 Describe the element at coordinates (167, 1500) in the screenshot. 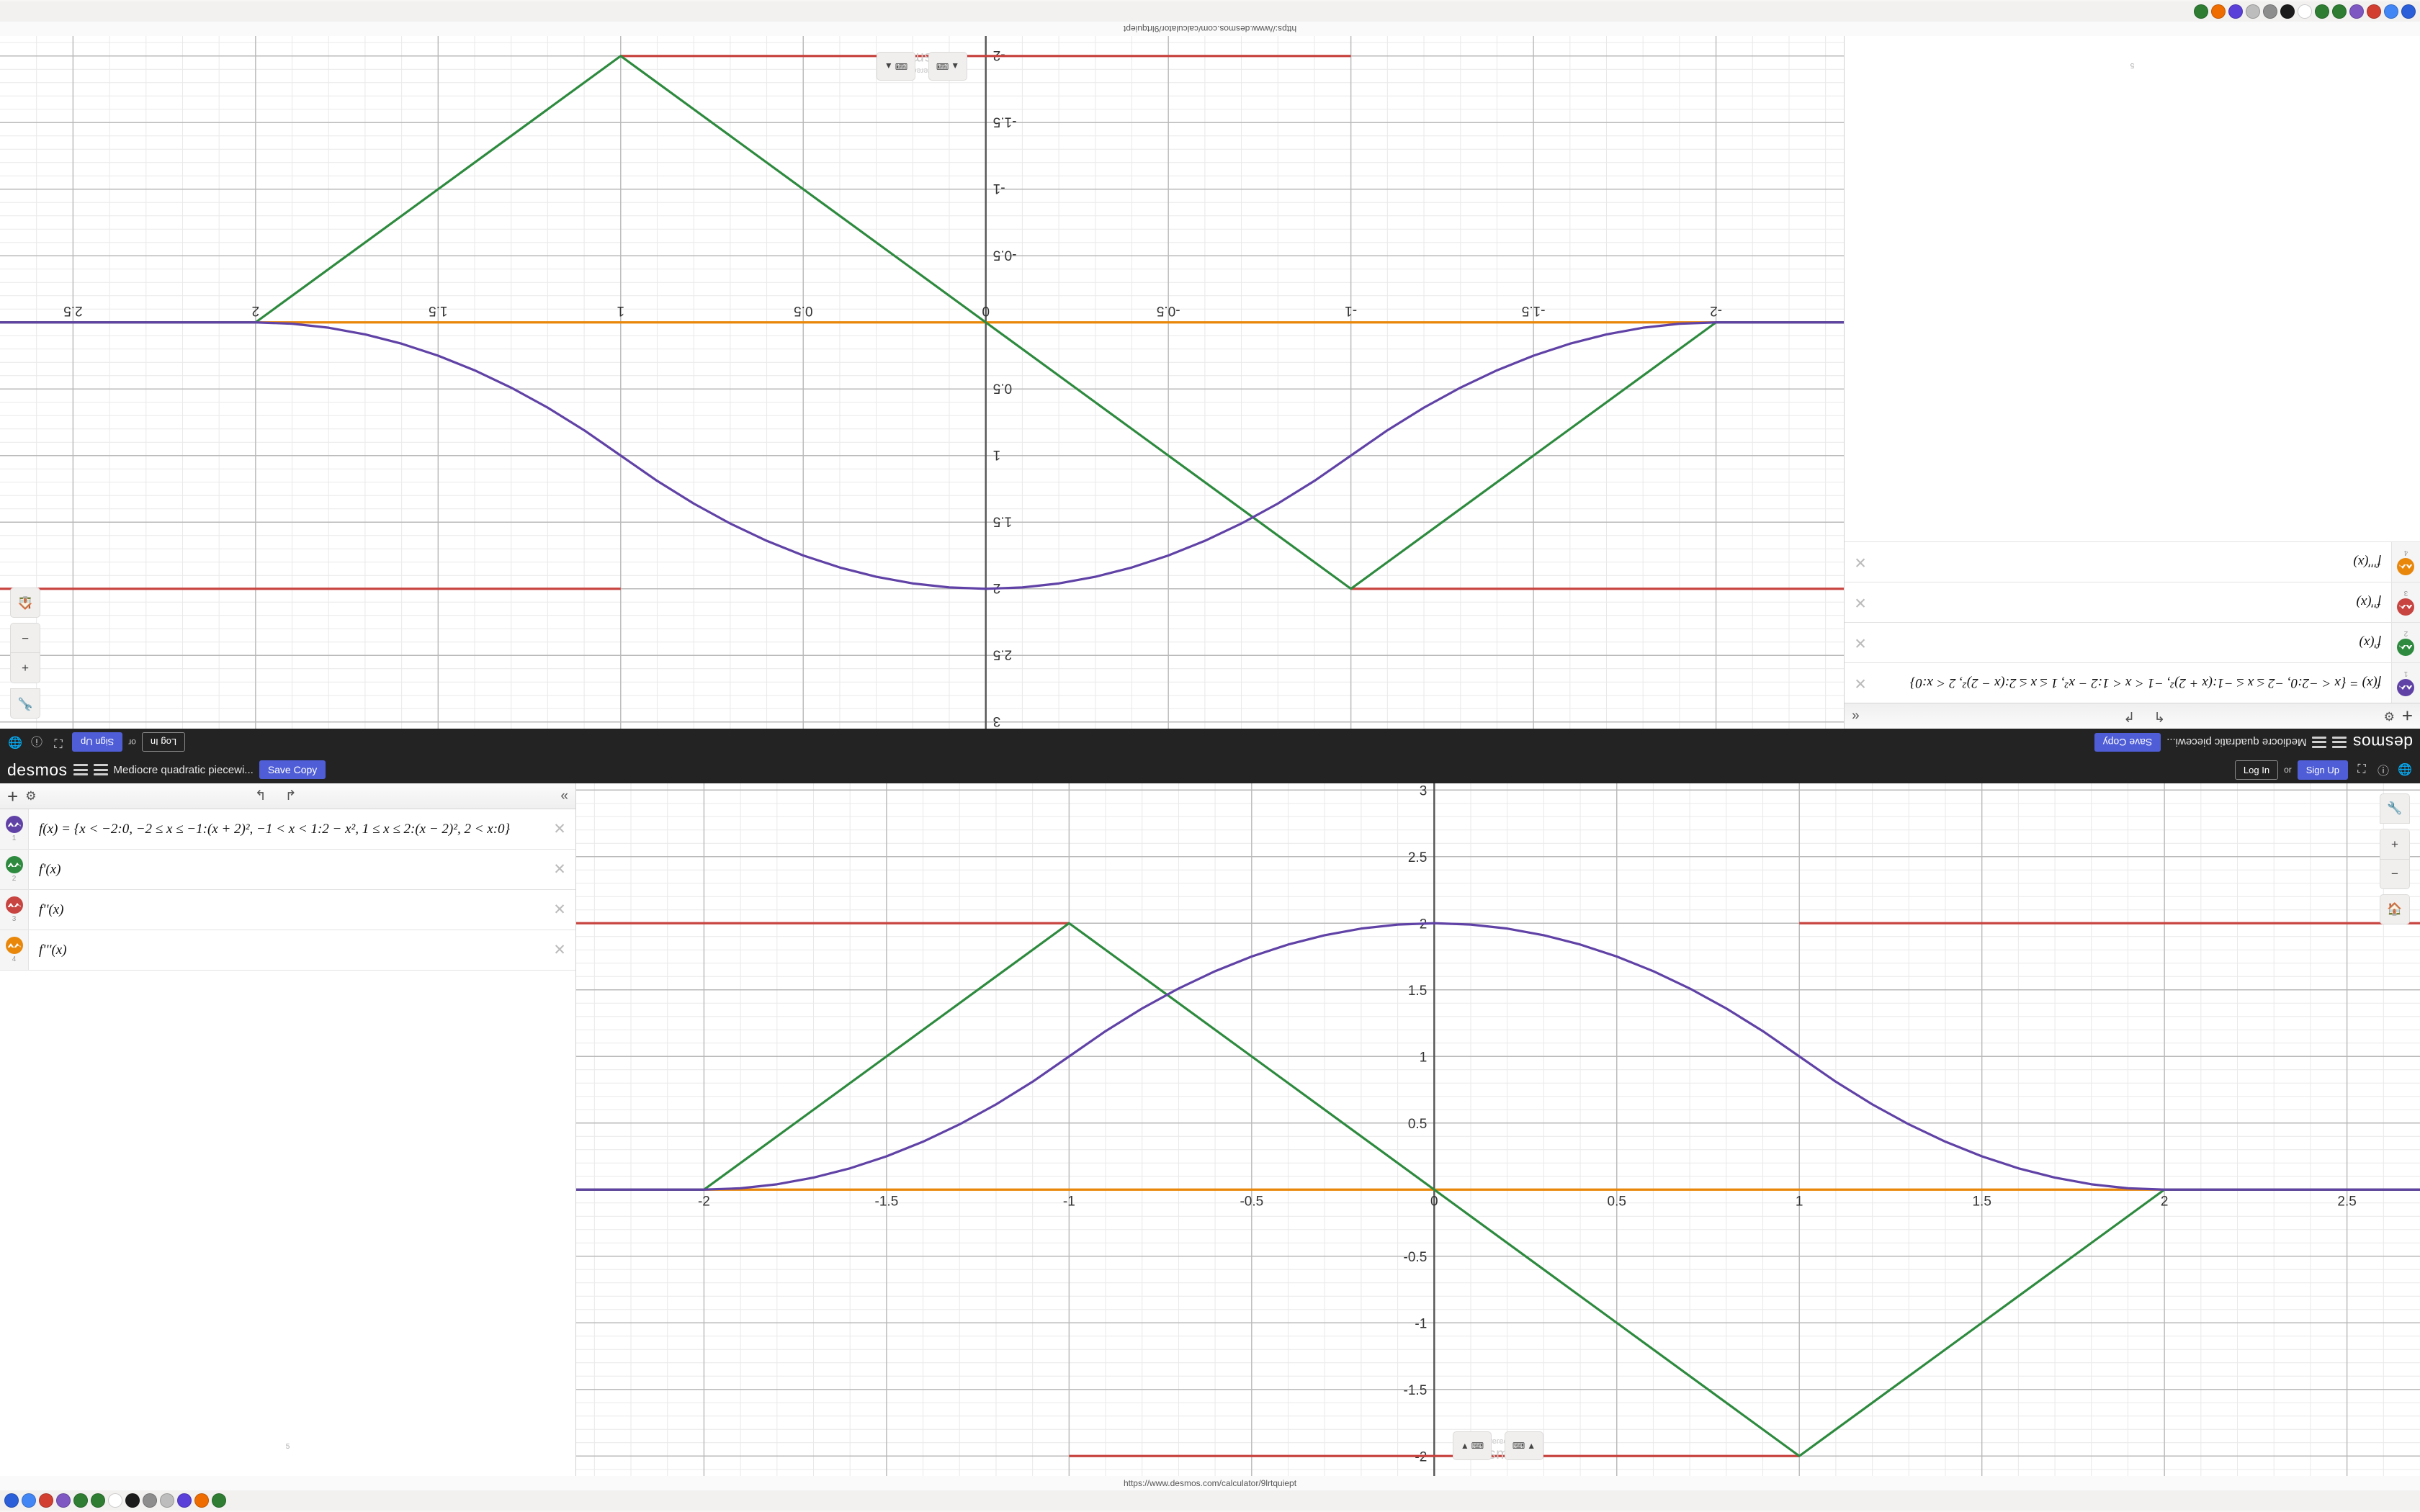

I see `google-icon` at that location.